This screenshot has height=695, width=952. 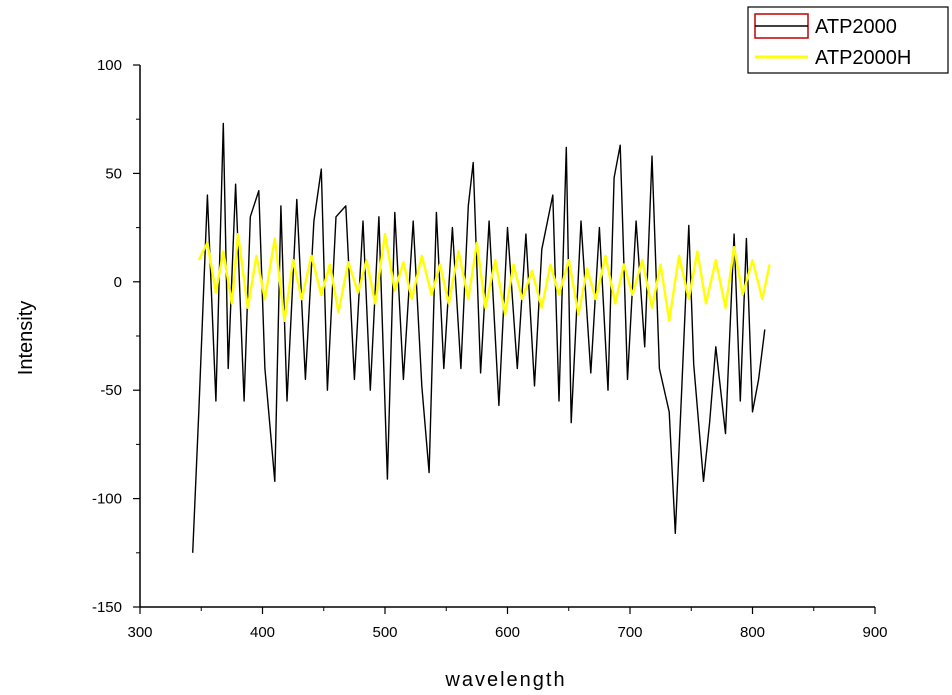 I want to click on x-tick-label: 300, so click(x=139, y=632).